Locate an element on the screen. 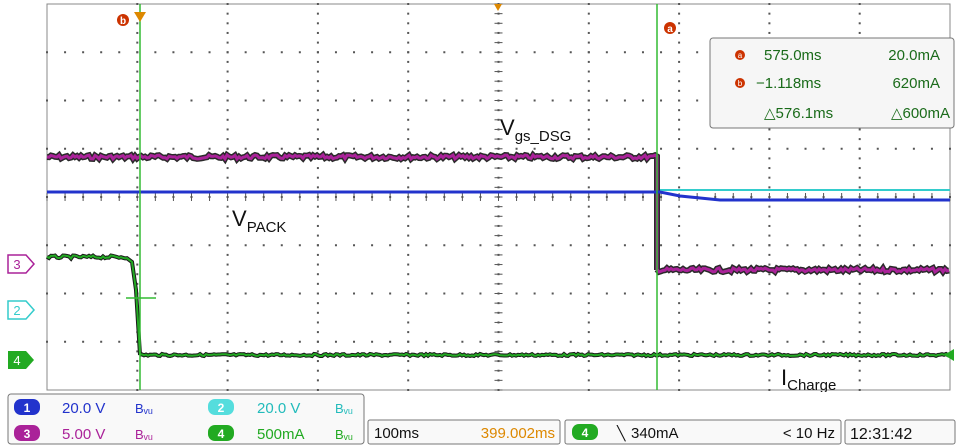 Image resolution: width=959 pixels, height=446 pixels. clock: 12:31:42 is located at coordinates (900, 432).